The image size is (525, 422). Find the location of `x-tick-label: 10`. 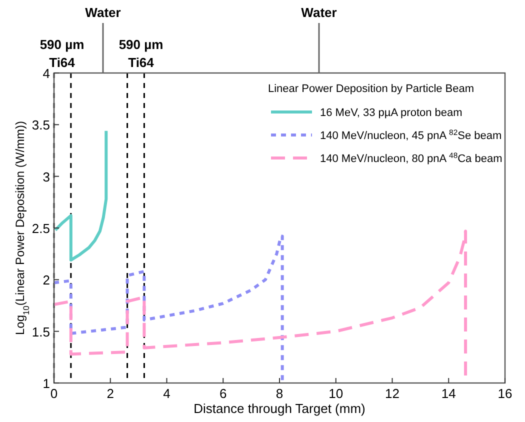

x-tick-label: 10 is located at coordinates (336, 393).